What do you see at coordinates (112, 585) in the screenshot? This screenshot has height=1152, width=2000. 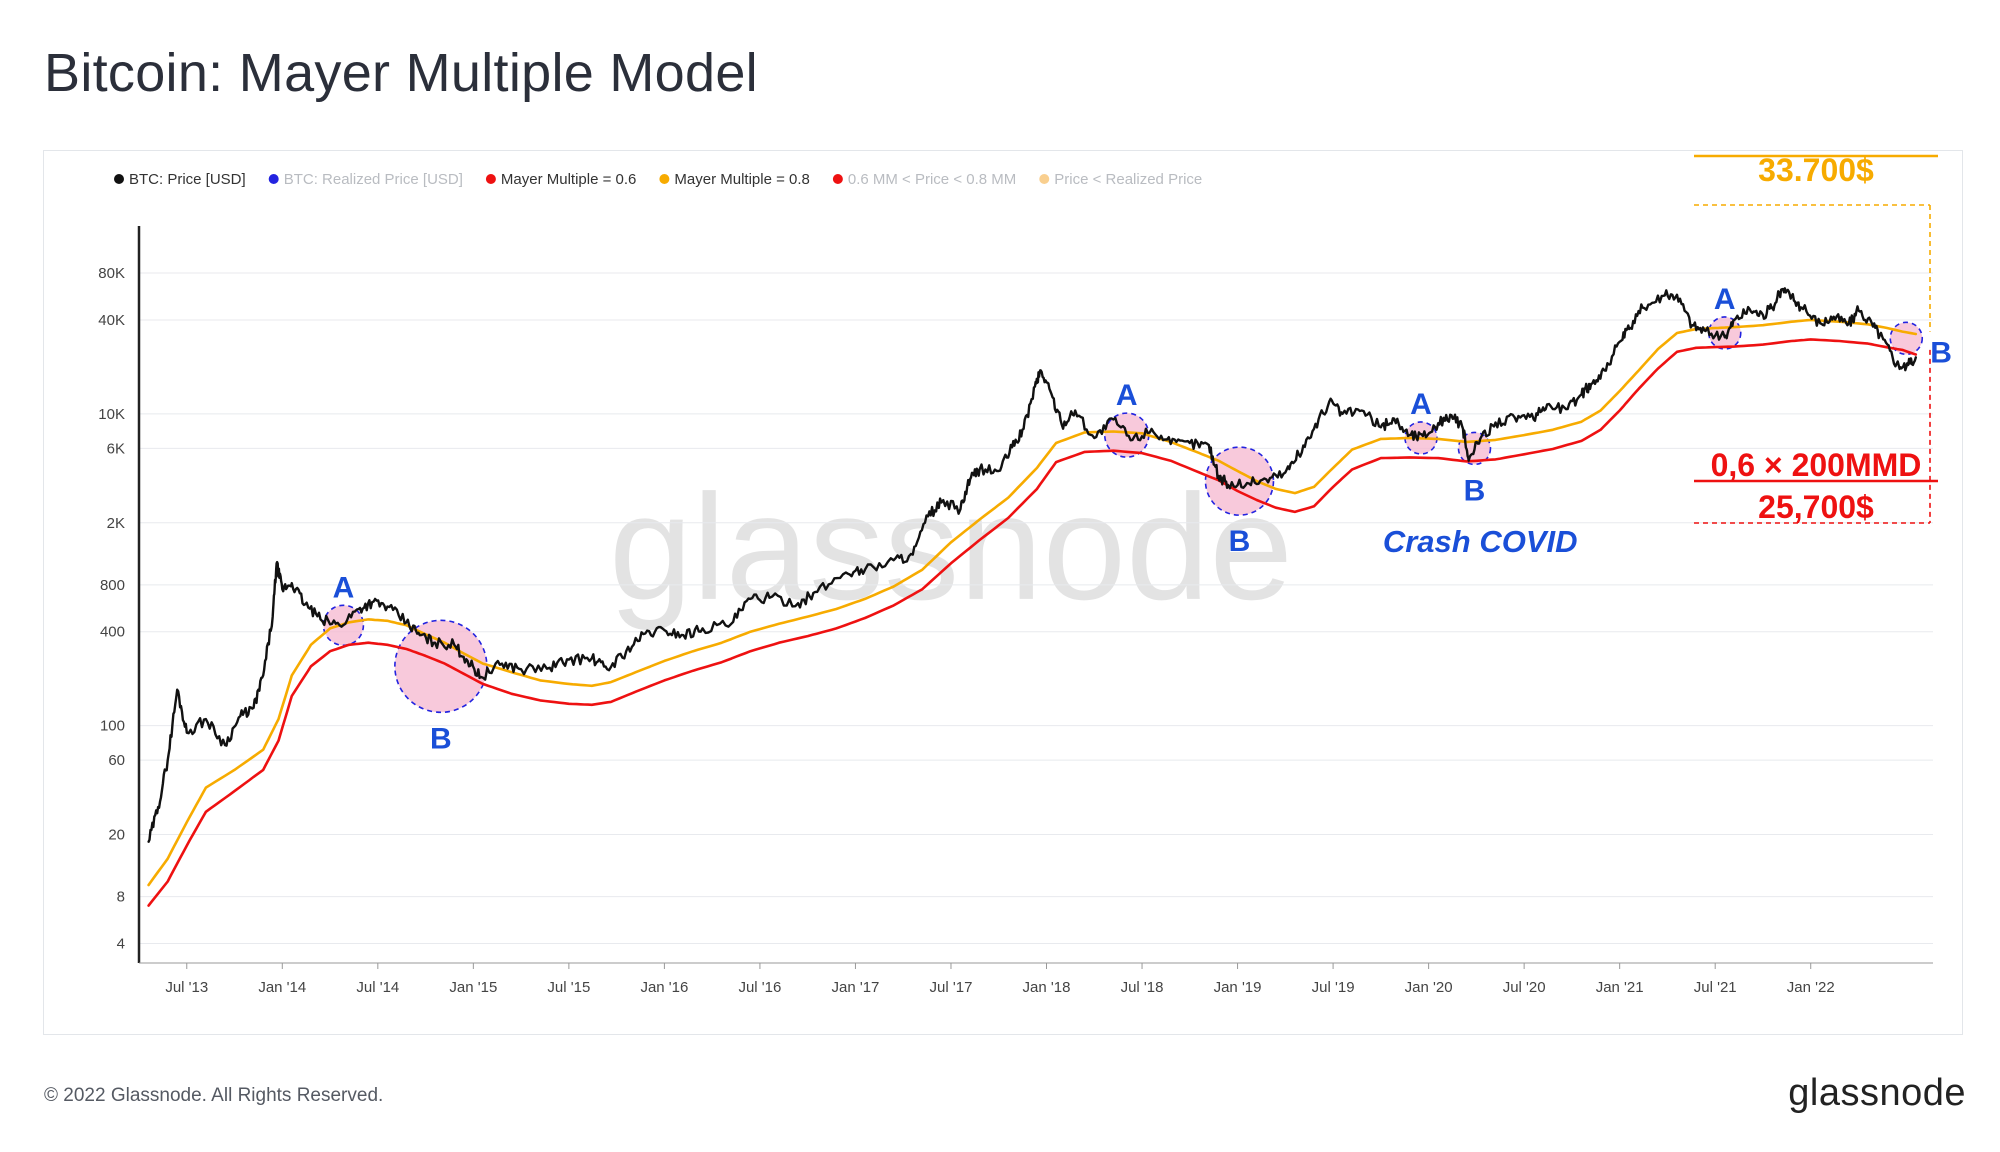 I see `y-tick-label: 800` at bounding box center [112, 585].